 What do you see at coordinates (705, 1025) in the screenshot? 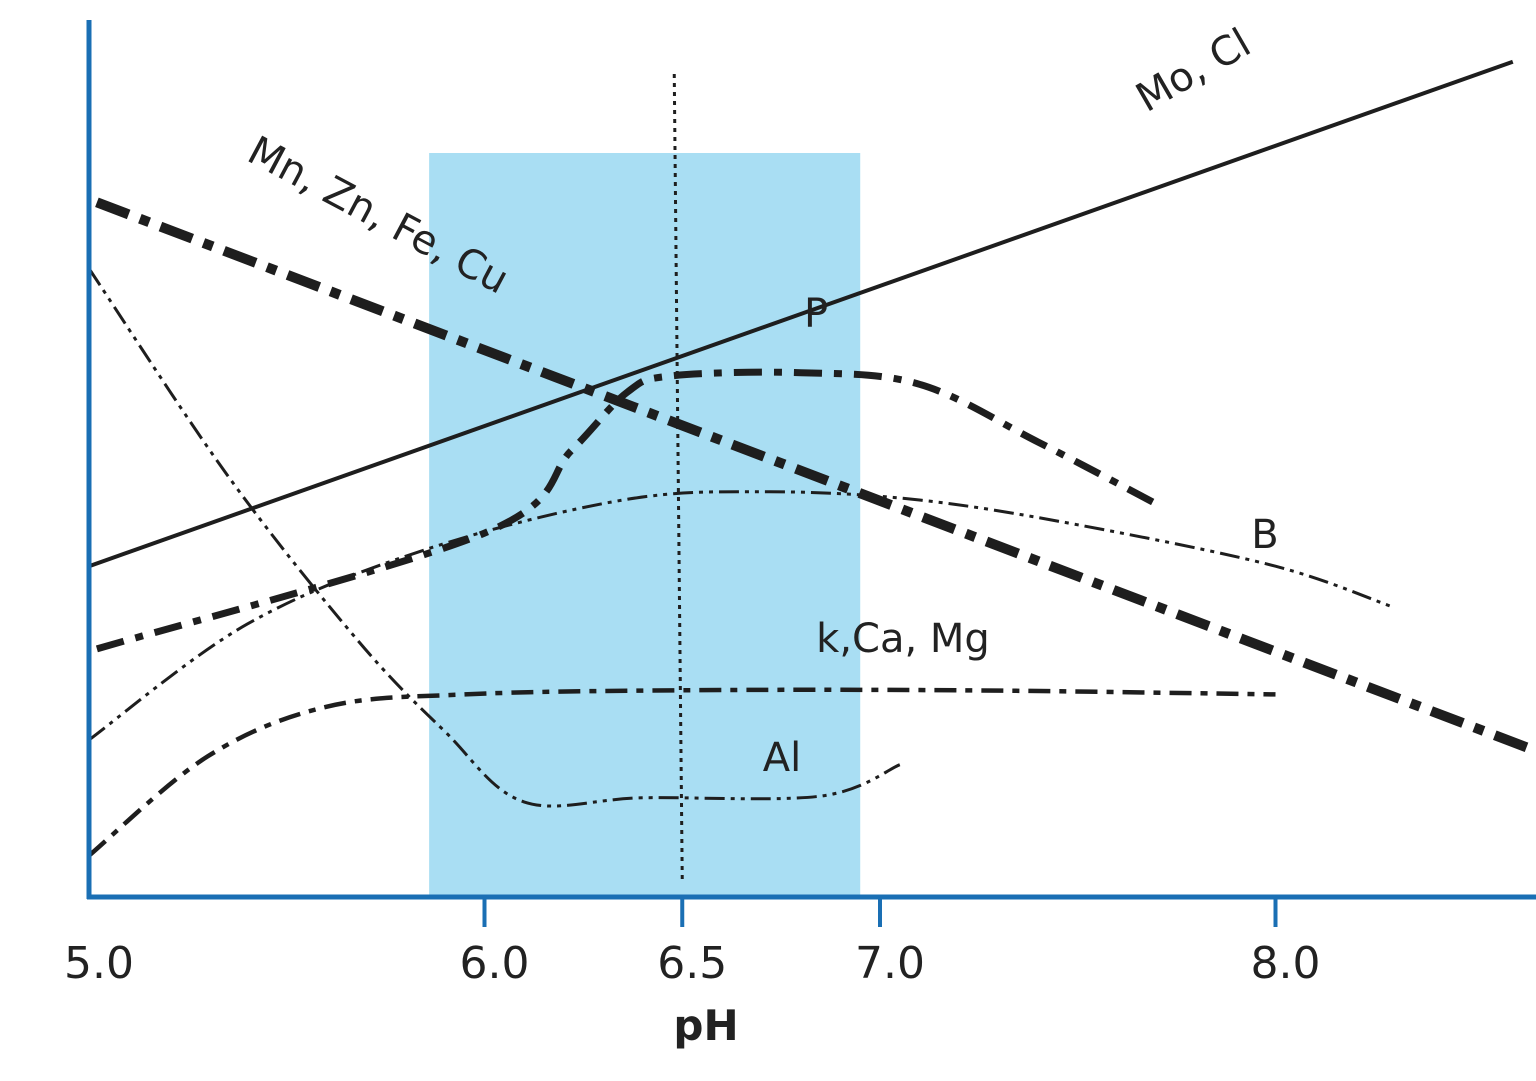
I see `x-axis-title: pH` at bounding box center [705, 1025].